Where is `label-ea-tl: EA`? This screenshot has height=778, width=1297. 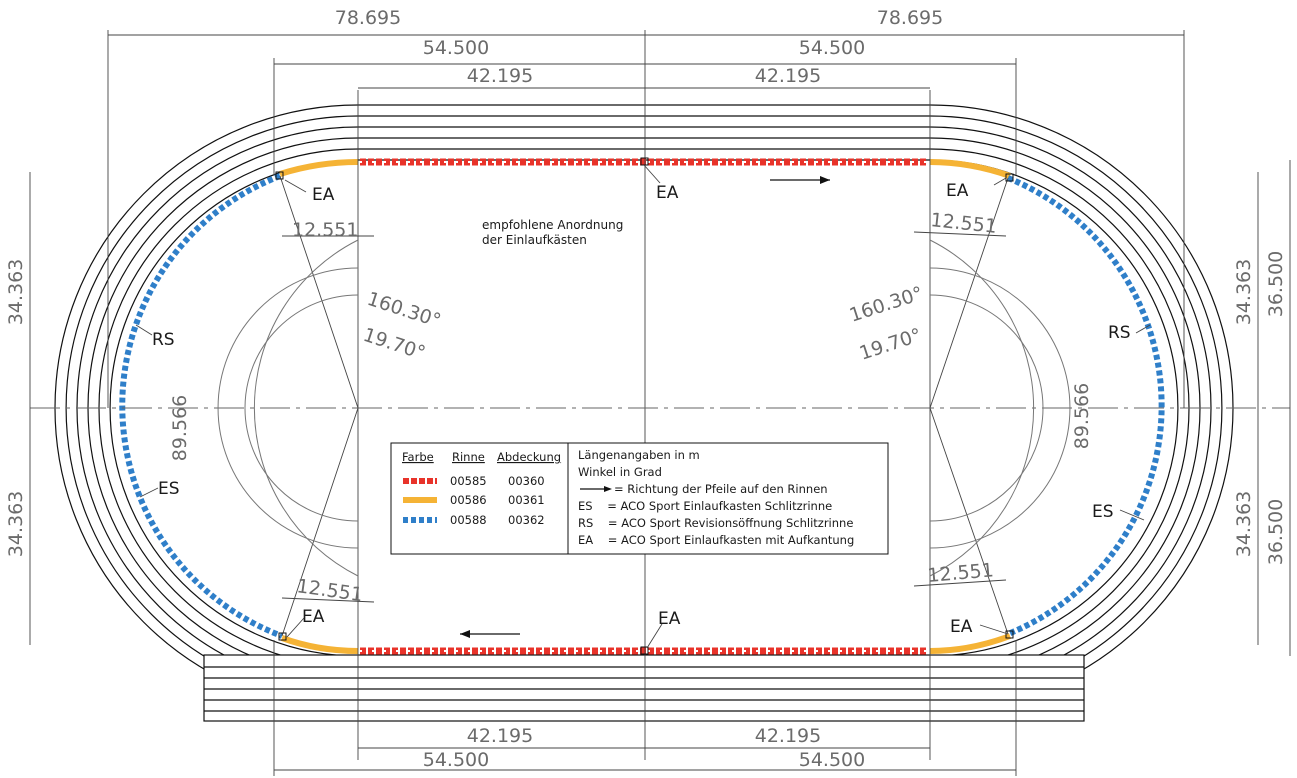
label-ea-tl: EA is located at coordinates (323, 195).